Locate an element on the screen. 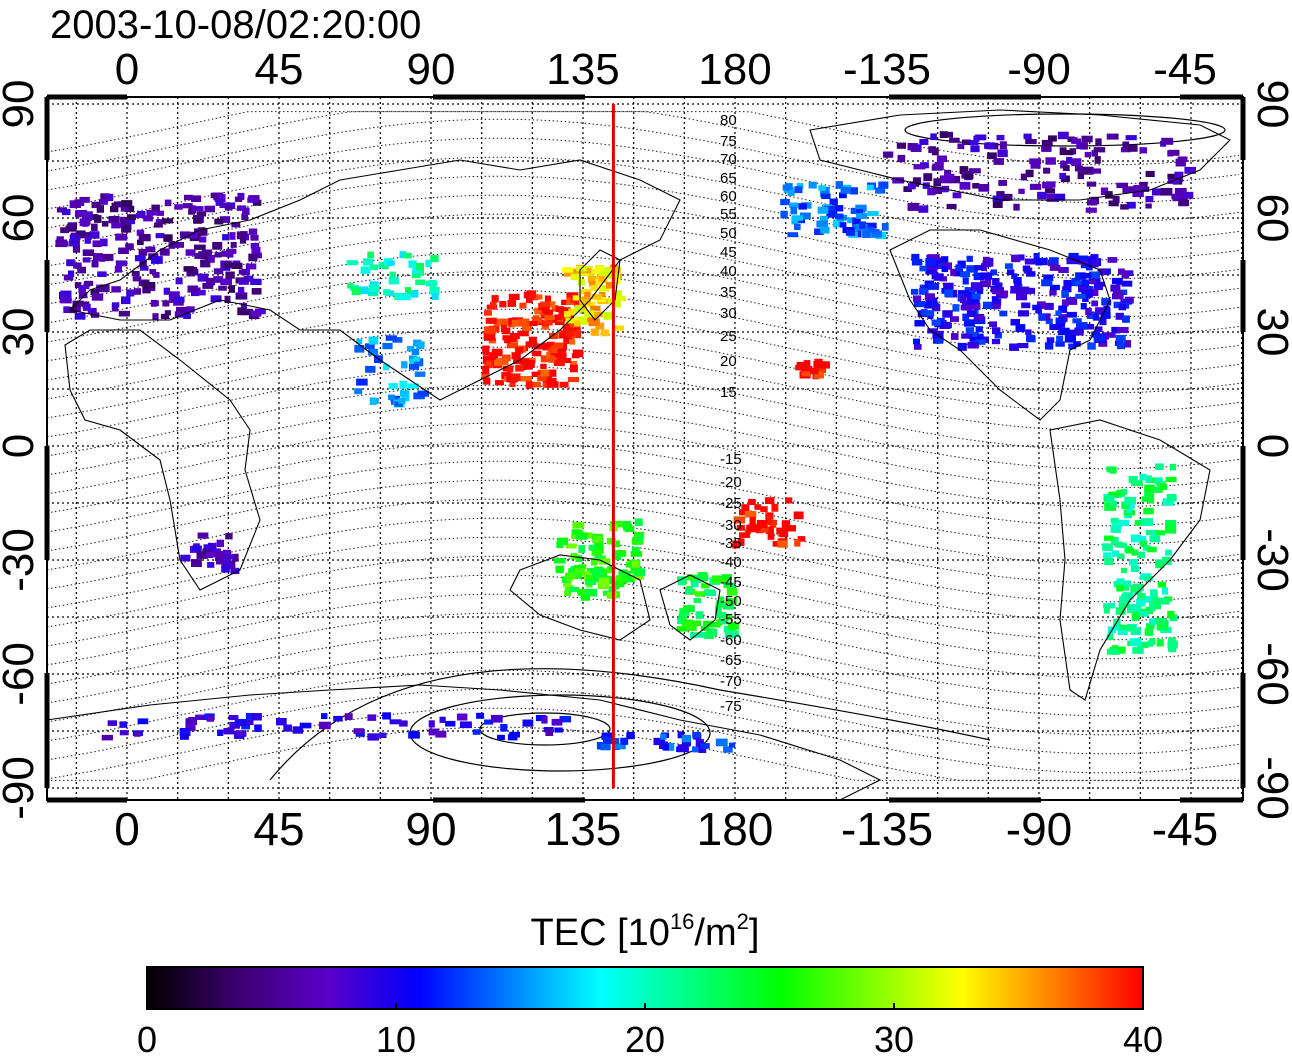 This screenshot has width=1292, height=1062. contour-label: -55 is located at coordinates (731, 619).